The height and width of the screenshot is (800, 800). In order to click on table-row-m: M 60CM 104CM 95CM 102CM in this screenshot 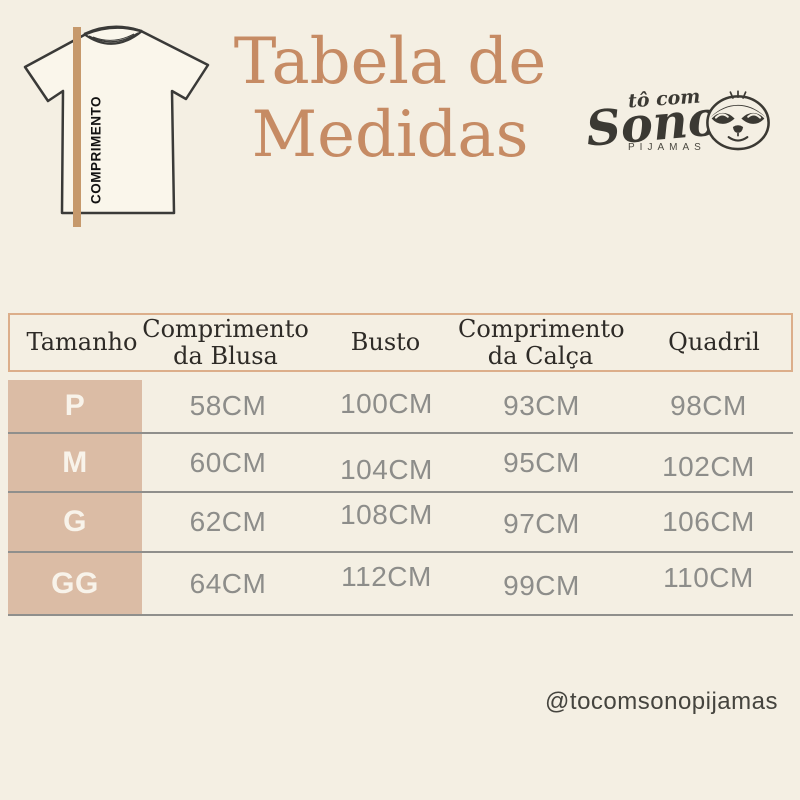, I will do `click(400, 463)`.